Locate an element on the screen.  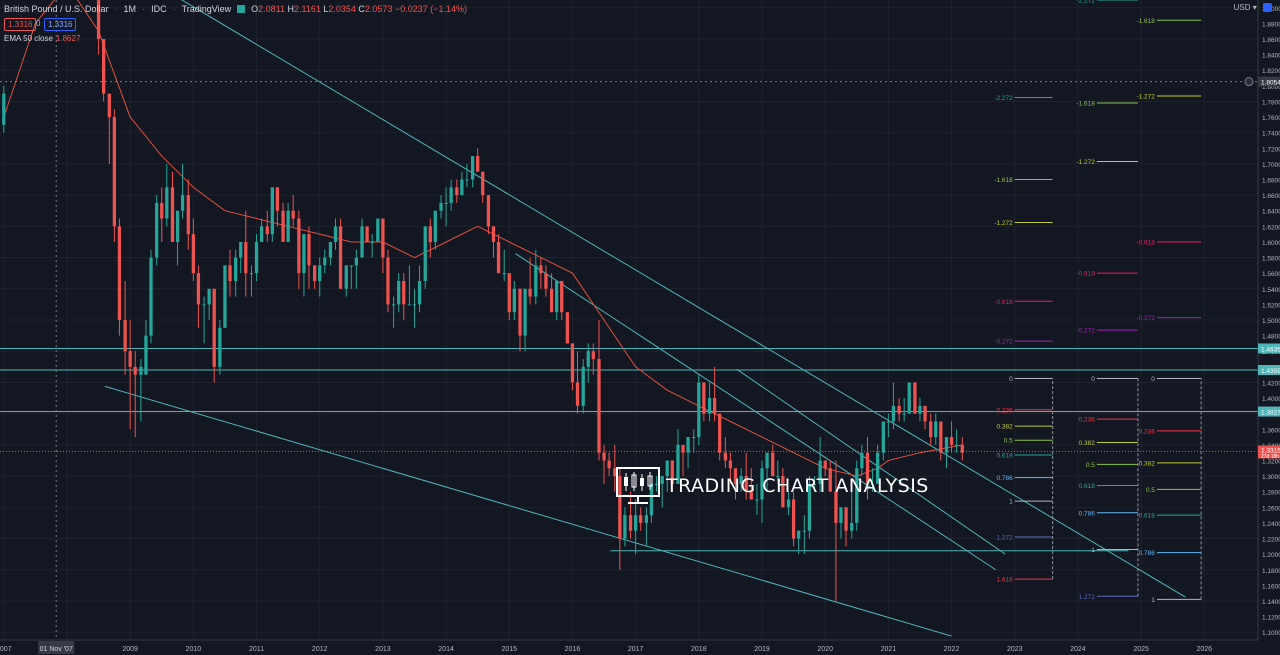
fib-level-label: 0 is located at coordinates (1153, 379).